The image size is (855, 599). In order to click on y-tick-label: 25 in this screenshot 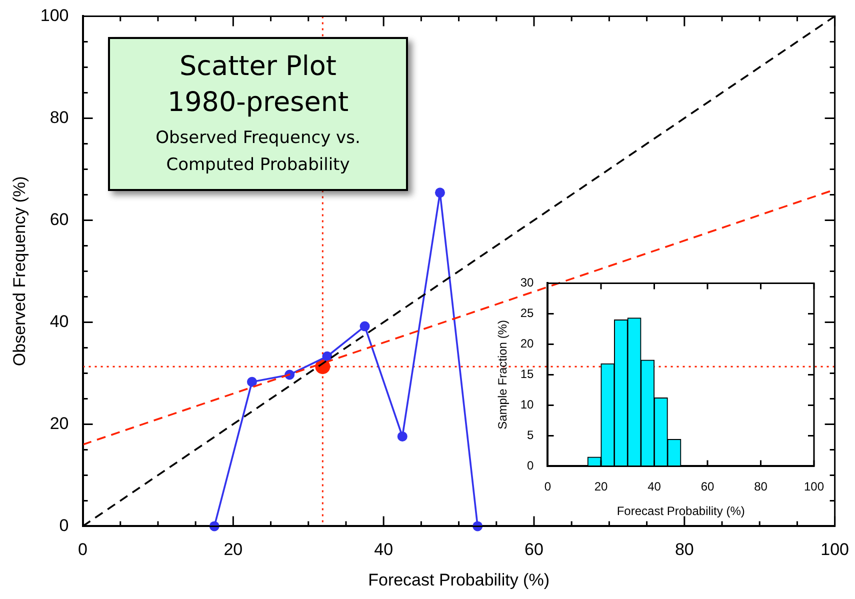, I will do `click(527, 313)`.